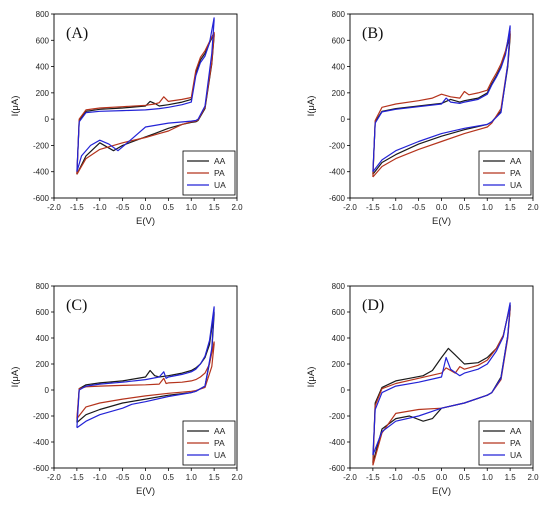 Image resolution: width=550 pixels, height=514 pixels. I want to click on panel-label: (B), so click(372, 33).